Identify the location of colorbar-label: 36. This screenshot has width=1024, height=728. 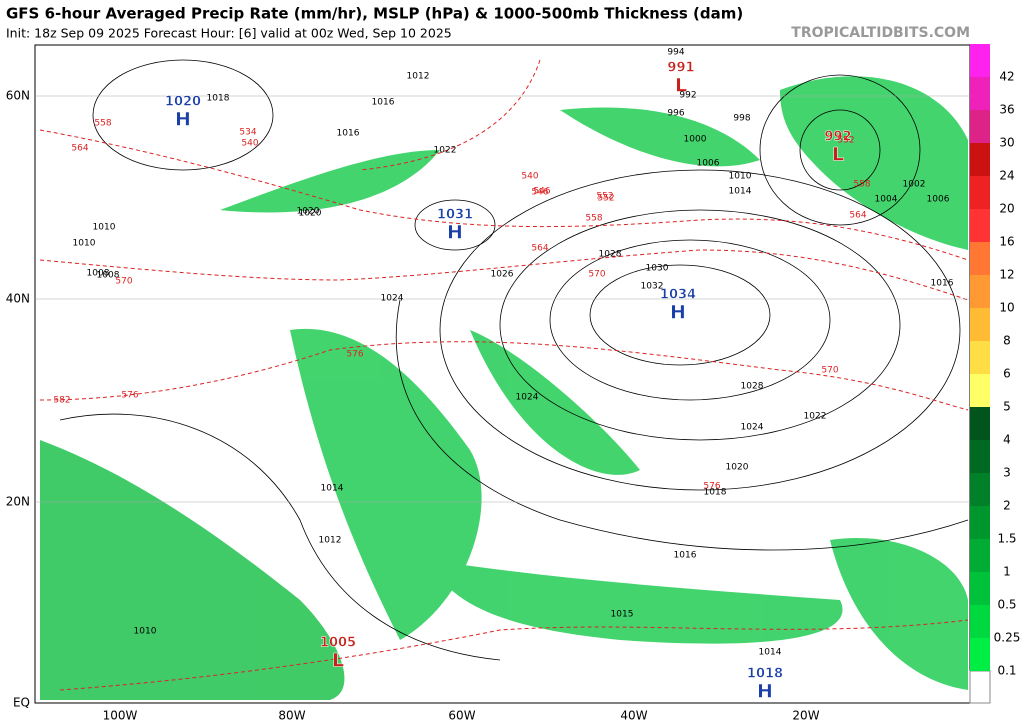
(1006, 110).